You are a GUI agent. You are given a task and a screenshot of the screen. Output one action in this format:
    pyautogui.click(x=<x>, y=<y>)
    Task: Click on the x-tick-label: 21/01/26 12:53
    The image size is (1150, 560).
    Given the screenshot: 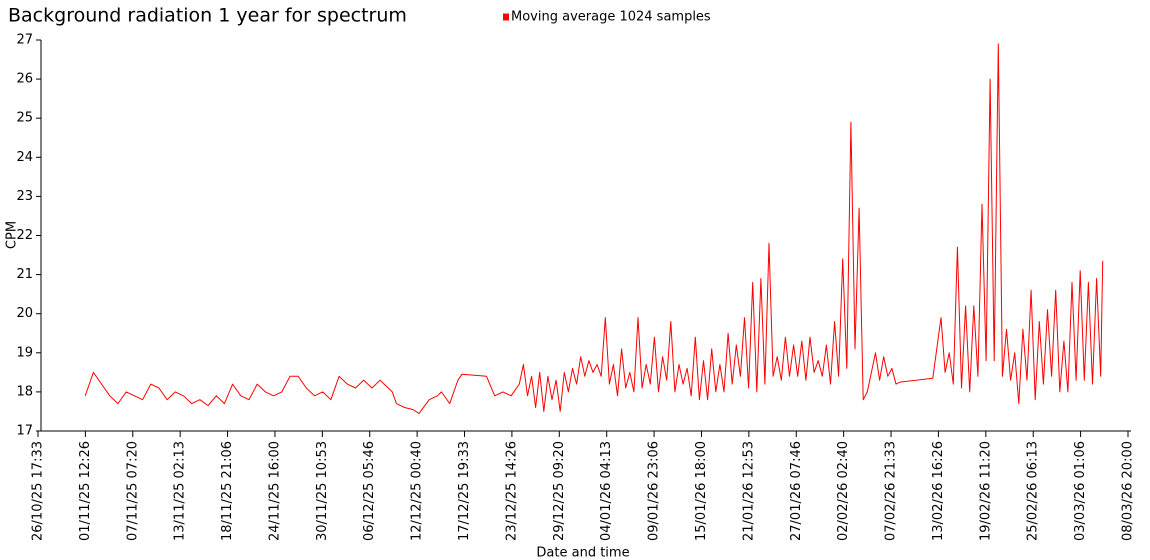 What is the action you would take?
    pyautogui.click(x=748, y=491)
    